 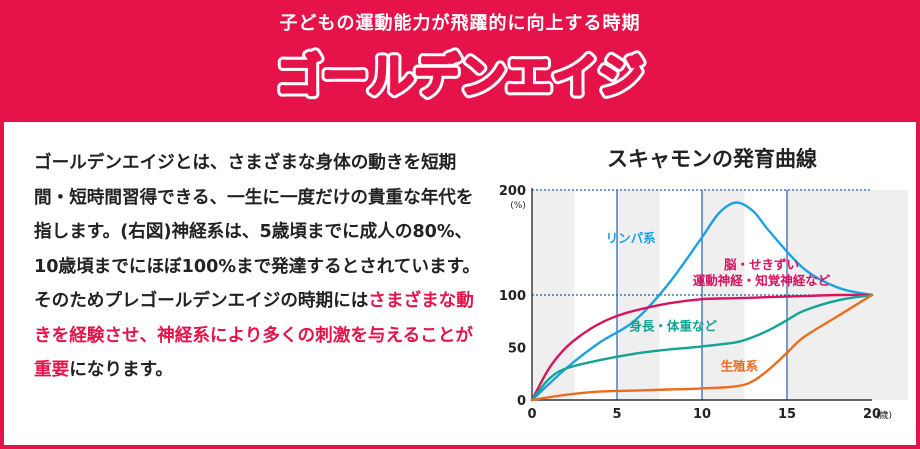 What do you see at coordinates (531, 414) in the screenshot?
I see `chart-x-tick-label: 0` at bounding box center [531, 414].